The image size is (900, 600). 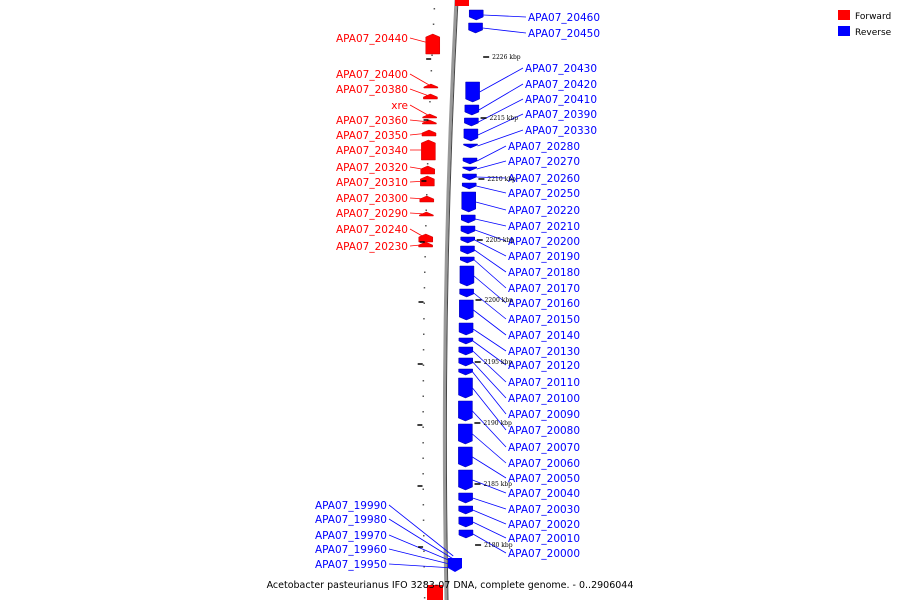 What do you see at coordinates (372, 39) in the screenshot?
I see `forward-gene-label: APA07_20440` at bounding box center [372, 39].